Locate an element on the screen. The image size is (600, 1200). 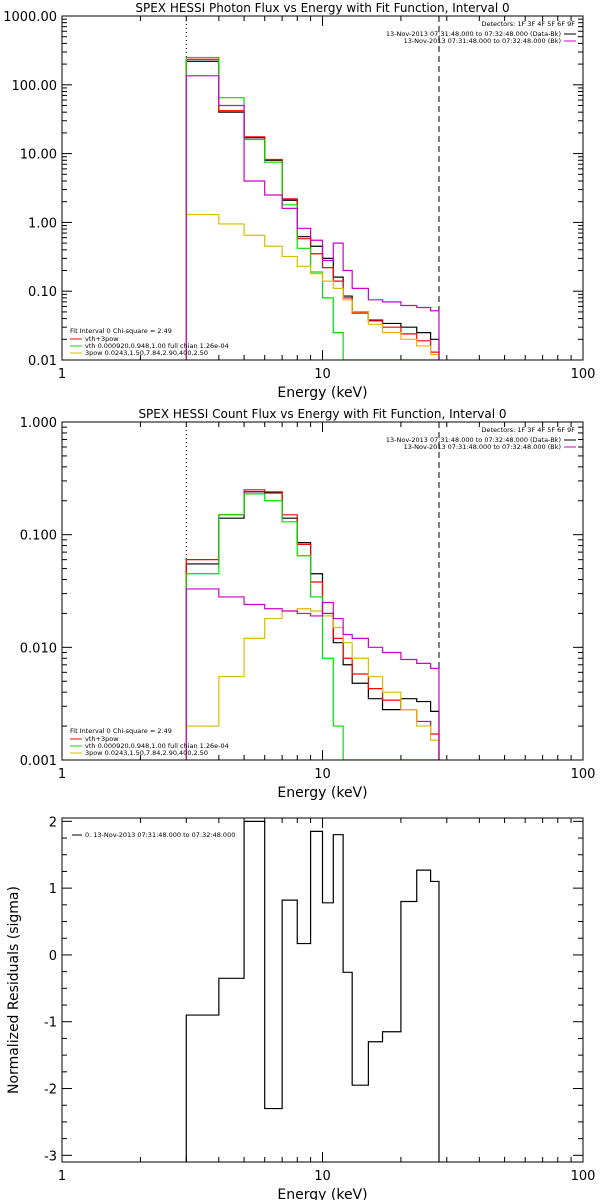
y-tick-label: -3 is located at coordinates (50, 1156).